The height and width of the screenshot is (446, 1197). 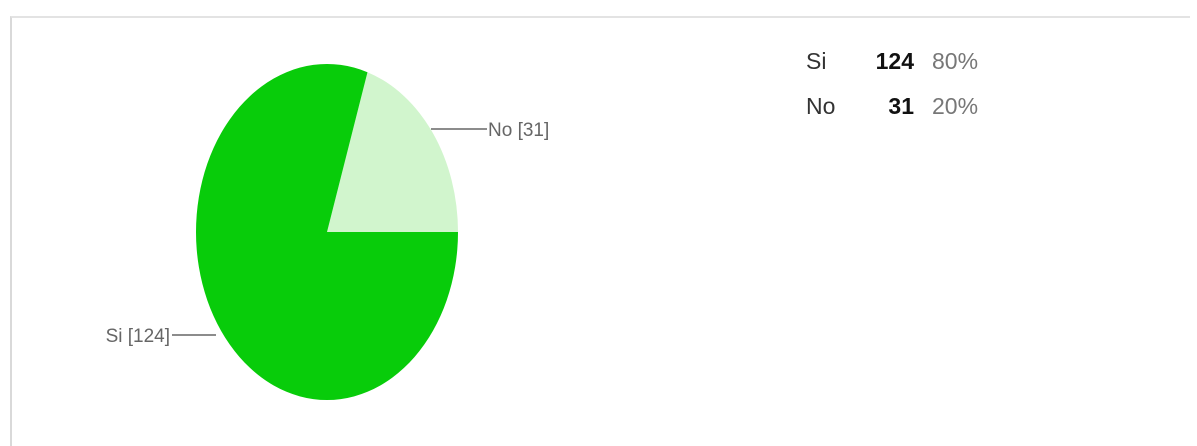 What do you see at coordinates (955, 106) in the screenshot?
I see `summary-percent-no: 20%` at bounding box center [955, 106].